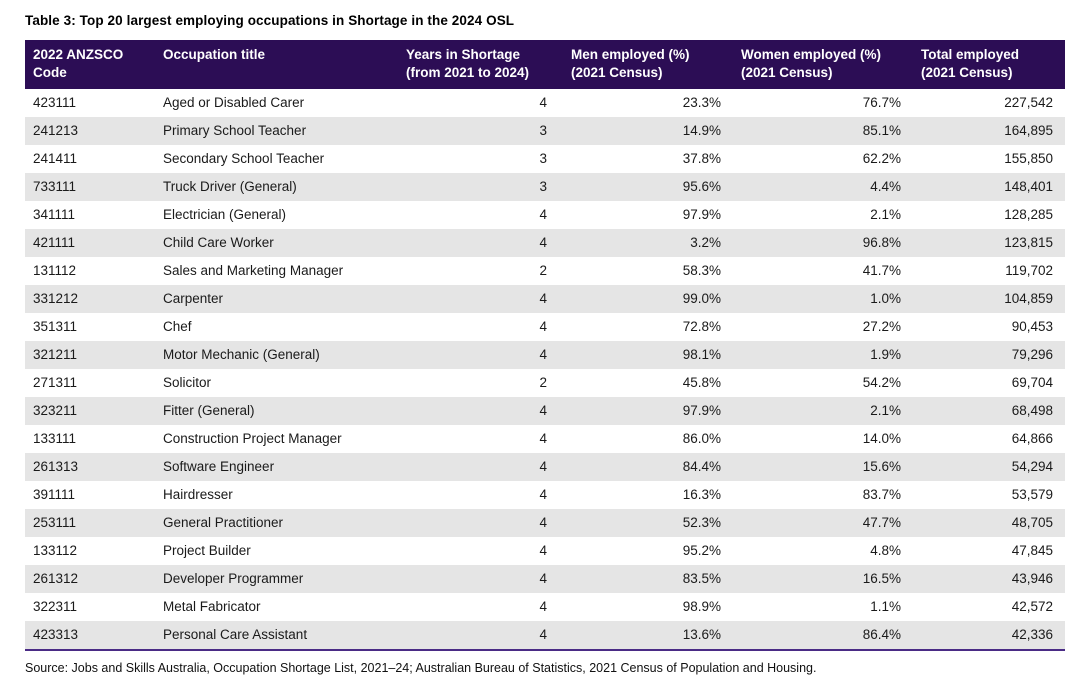 The image size is (1080, 688). I want to click on cell-men-employed-pct: 37.8%, so click(701, 159).